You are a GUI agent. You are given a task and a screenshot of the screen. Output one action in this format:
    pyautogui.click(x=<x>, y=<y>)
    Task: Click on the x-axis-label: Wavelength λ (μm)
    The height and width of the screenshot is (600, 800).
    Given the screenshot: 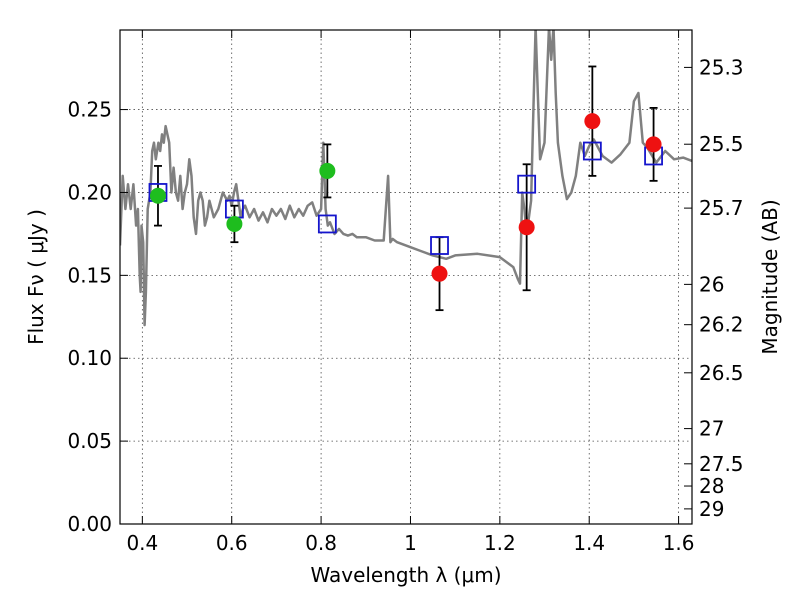 What is the action you would take?
    pyautogui.click(x=405, y=575)
    